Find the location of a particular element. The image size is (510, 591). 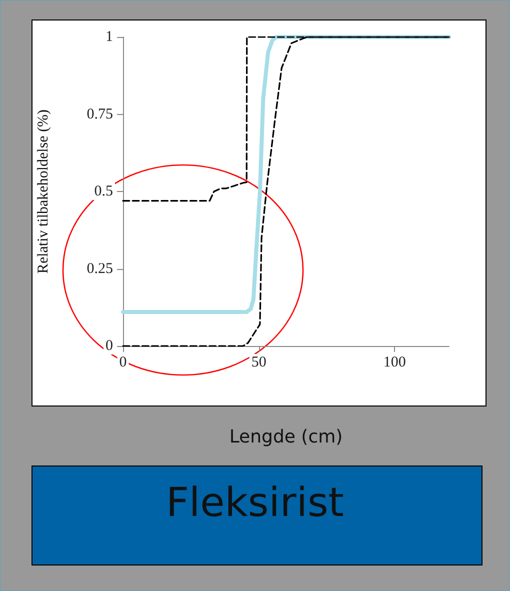

y-tick-label: 0.25 is located at coordinates (99, 268).